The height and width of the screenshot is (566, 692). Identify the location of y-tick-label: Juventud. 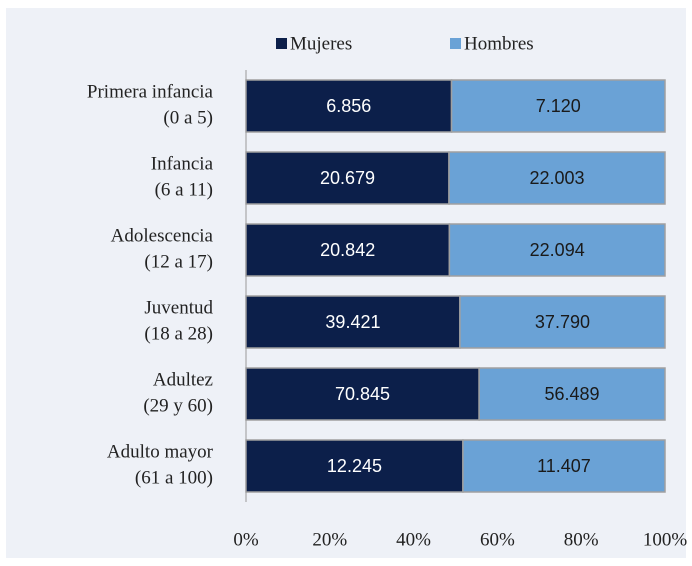
(178, 307).